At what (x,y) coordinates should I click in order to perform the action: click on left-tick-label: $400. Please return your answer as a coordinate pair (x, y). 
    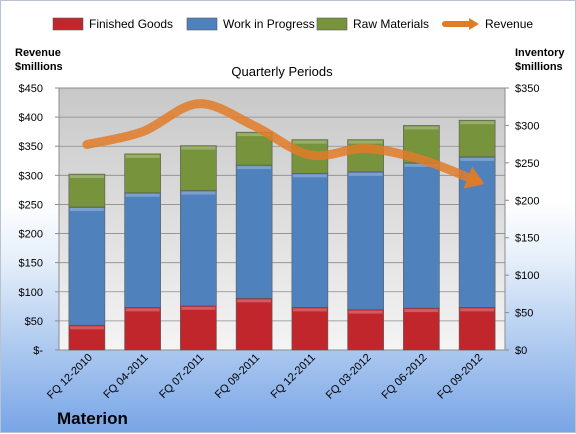
    Looking at the image, I should click on (31, 118).